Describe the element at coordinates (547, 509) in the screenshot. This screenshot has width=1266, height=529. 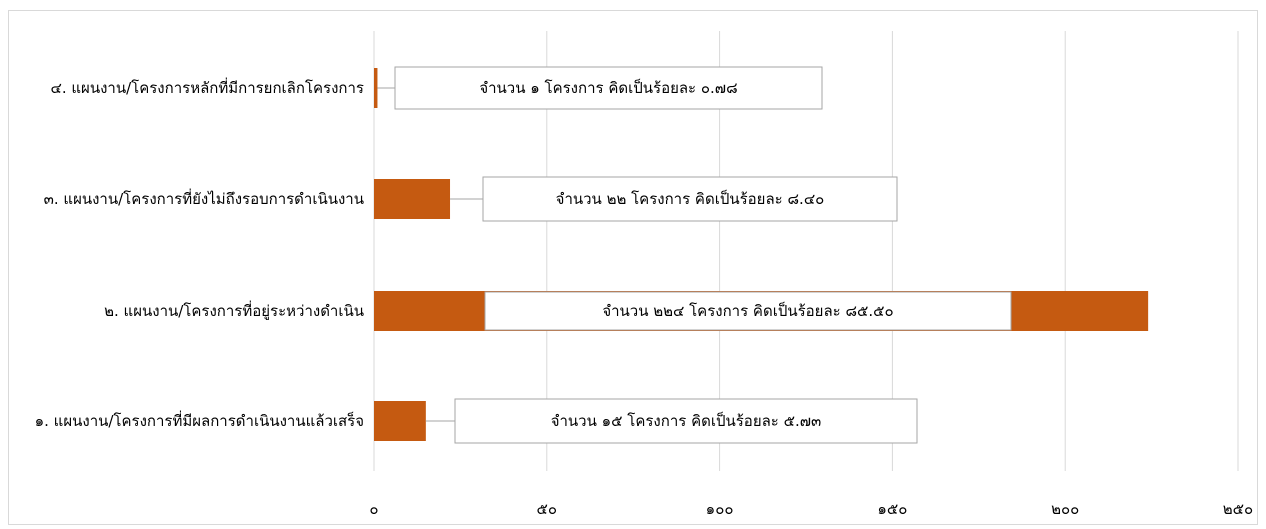
I see `x-tick-label: ๕๐` at that location.